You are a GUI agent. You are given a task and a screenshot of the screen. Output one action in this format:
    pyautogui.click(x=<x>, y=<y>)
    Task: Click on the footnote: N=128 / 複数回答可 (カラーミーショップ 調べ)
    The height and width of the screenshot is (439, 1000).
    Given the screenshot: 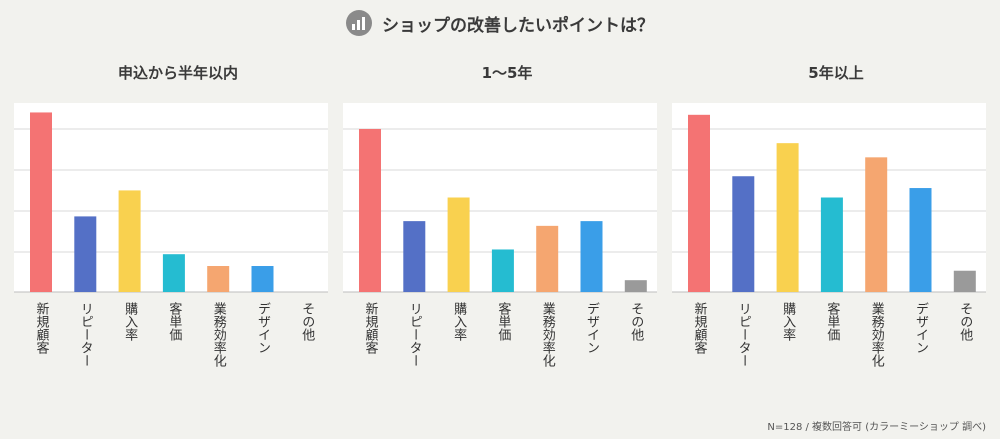 What is the action you would take?
    pyautogui.click(x=876, y=427)
    